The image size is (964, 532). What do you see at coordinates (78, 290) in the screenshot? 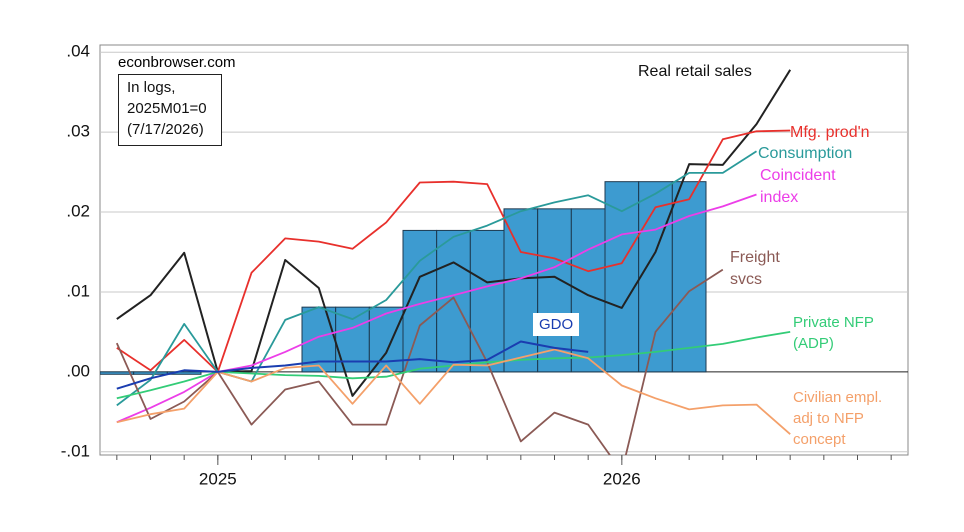
I see `y-tick-label: .01` at bounding box center [78, 290].